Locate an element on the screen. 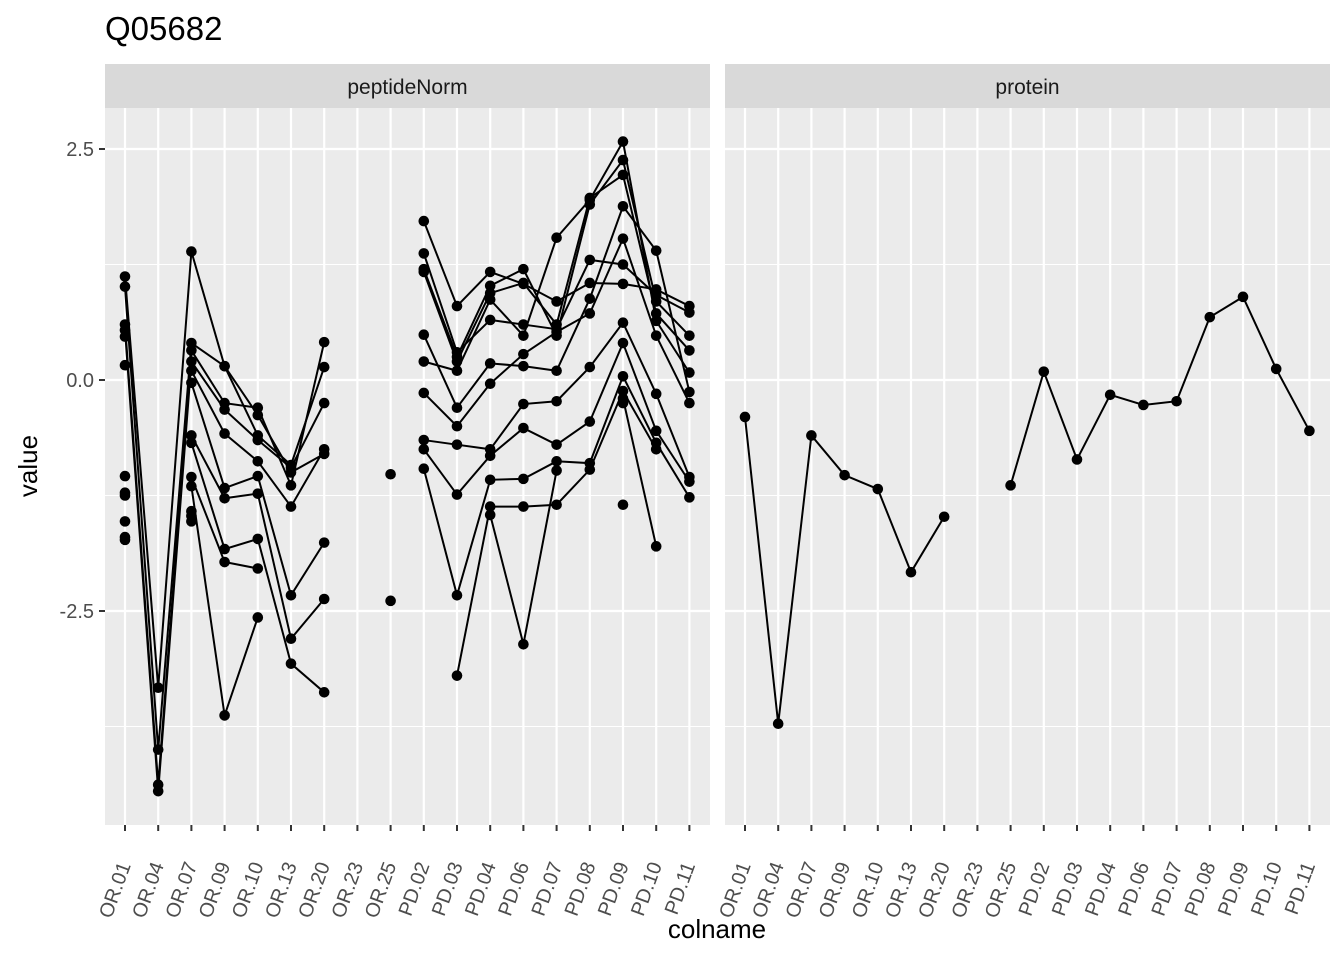 Image resolution: width=1344 pixels, height=960 pixels. y-tick-label: 0.0 is located at coordinates (80, 381).